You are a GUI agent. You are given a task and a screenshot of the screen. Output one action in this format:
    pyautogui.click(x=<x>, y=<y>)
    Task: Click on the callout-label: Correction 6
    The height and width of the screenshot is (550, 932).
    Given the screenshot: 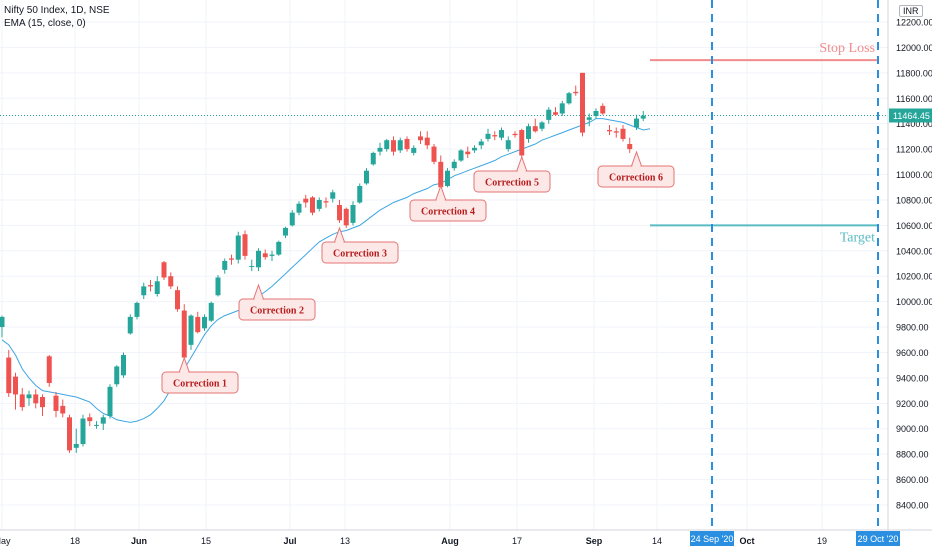 What is the action you would take?
    pyautogui.click(x=636, y=178)
    